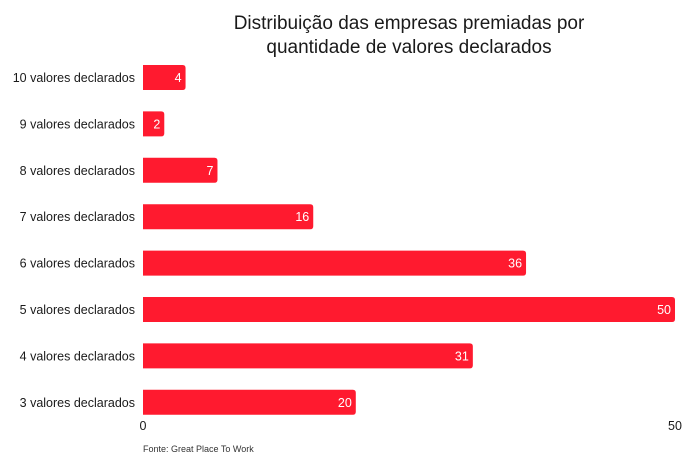  What do you see at coordinates (198, 449) in the screenshot?
I see `chart-source: Fonte: Great Place To Work` at bounding box center [198, 449].